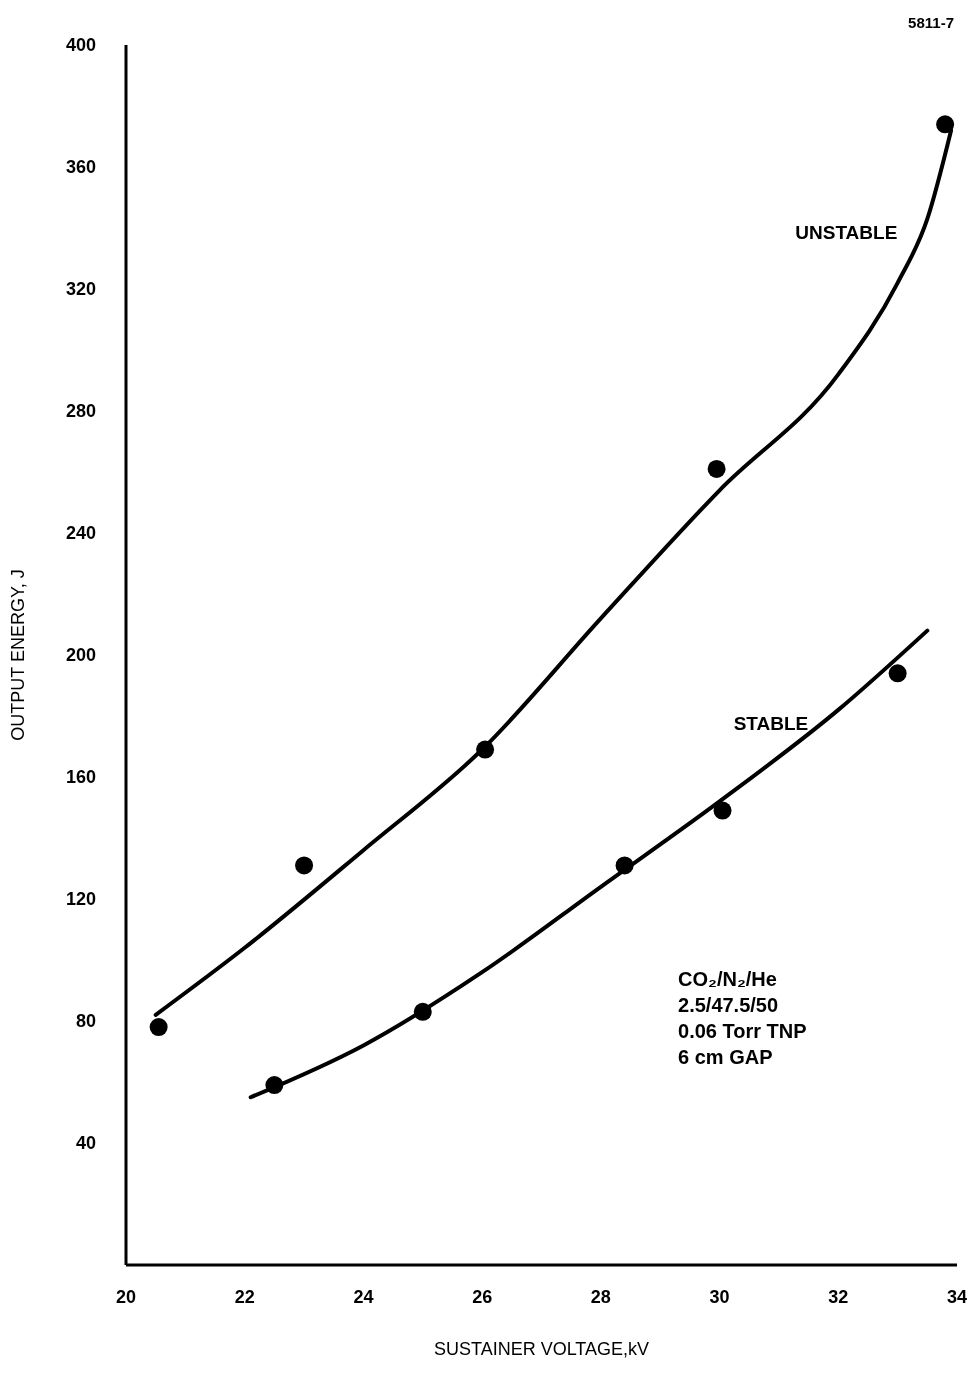 The image size is (978, 1382). Describe the element at coordinates (482, 1297) in the screenshot. I see `x-tick-label: 26` at that location.